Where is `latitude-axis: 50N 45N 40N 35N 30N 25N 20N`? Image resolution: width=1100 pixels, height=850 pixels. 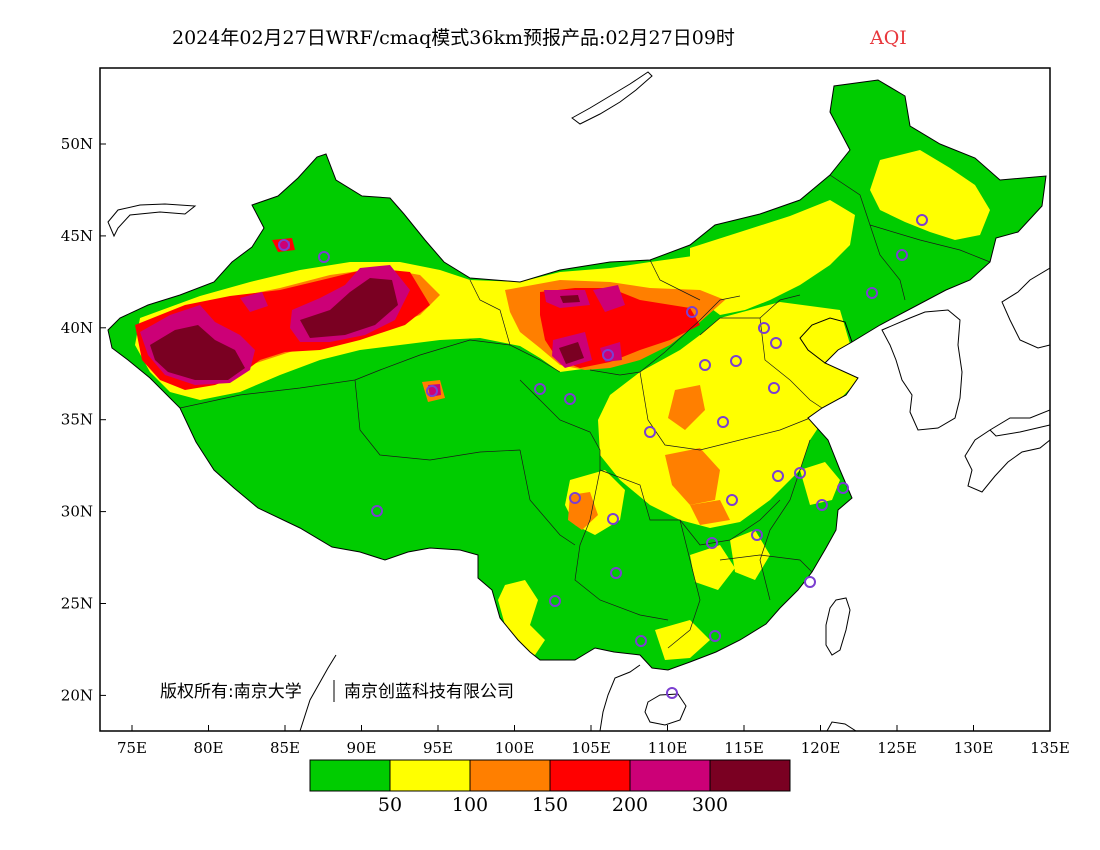
latitude-axis: 50N 45N 40N 35N 30N 25N 20N is located at coordinates (83, 419).